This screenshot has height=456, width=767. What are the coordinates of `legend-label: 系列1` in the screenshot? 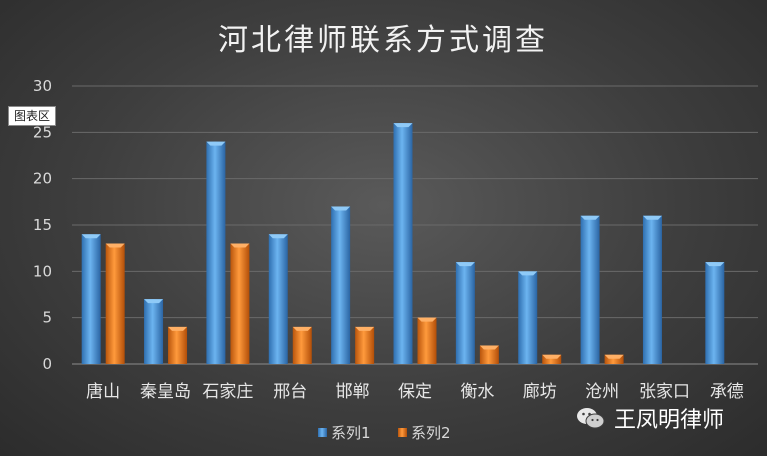 It's located at (351, 433).